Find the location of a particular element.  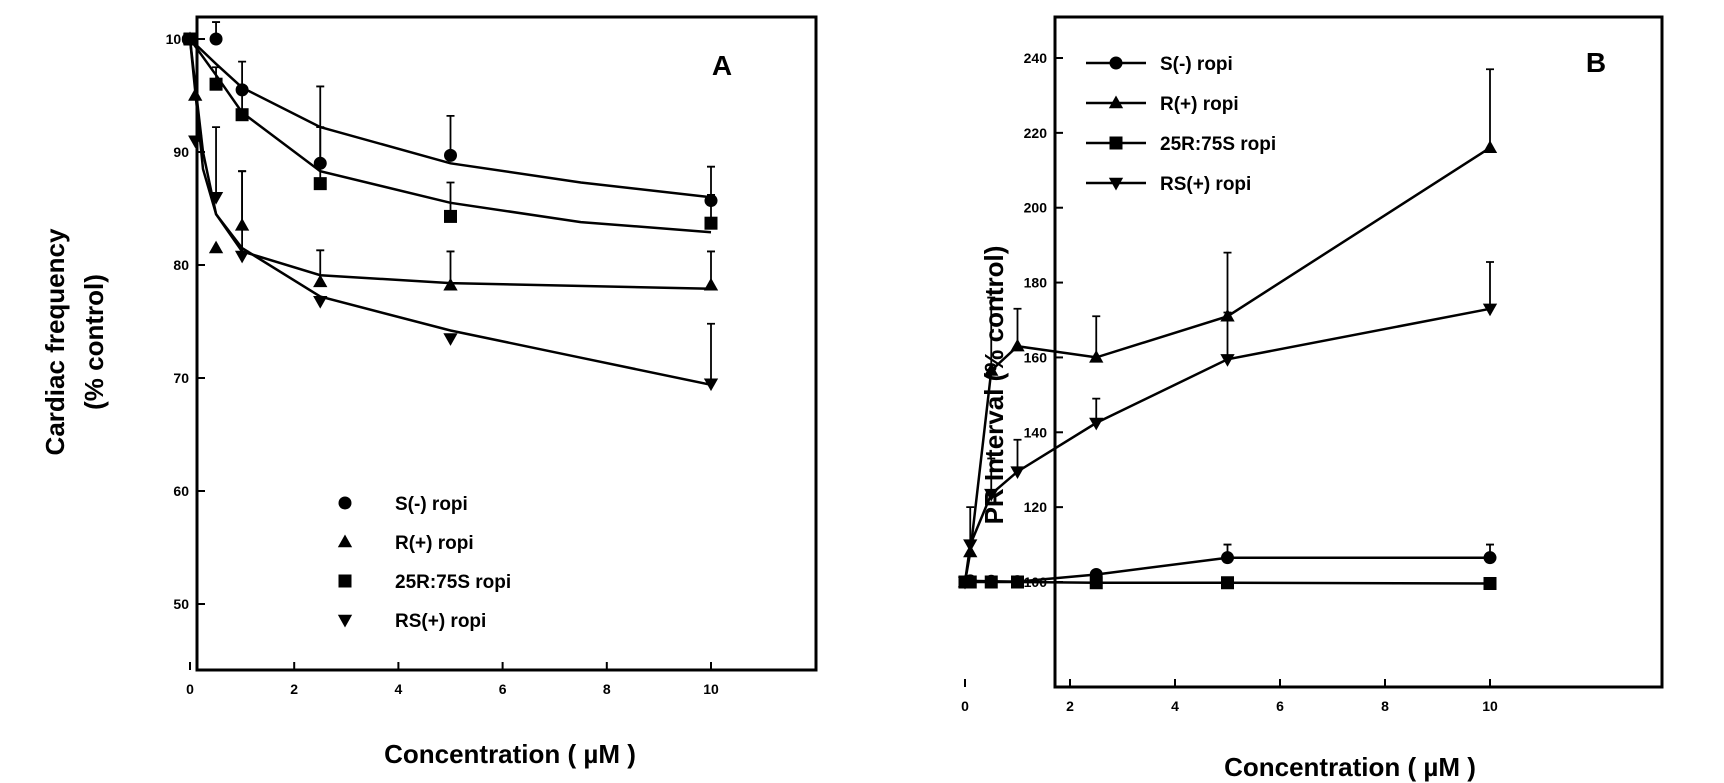

y-tick-label: 90 is located at coordinates (181, 152).